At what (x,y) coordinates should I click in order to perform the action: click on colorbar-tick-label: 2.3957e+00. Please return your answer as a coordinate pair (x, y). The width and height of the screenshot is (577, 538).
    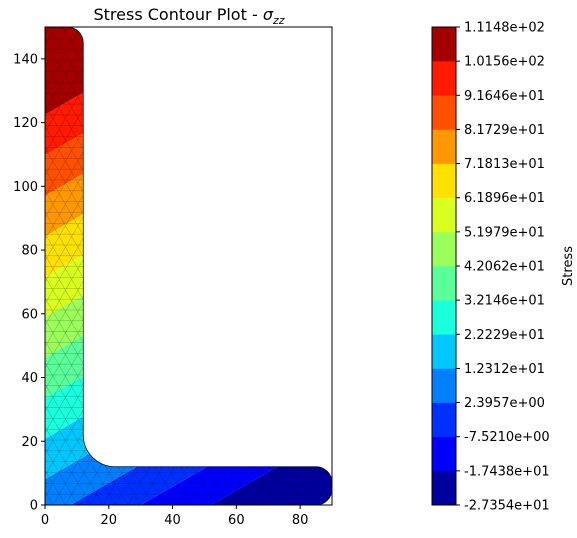
    Looking at the image, I should click on (504, 403).